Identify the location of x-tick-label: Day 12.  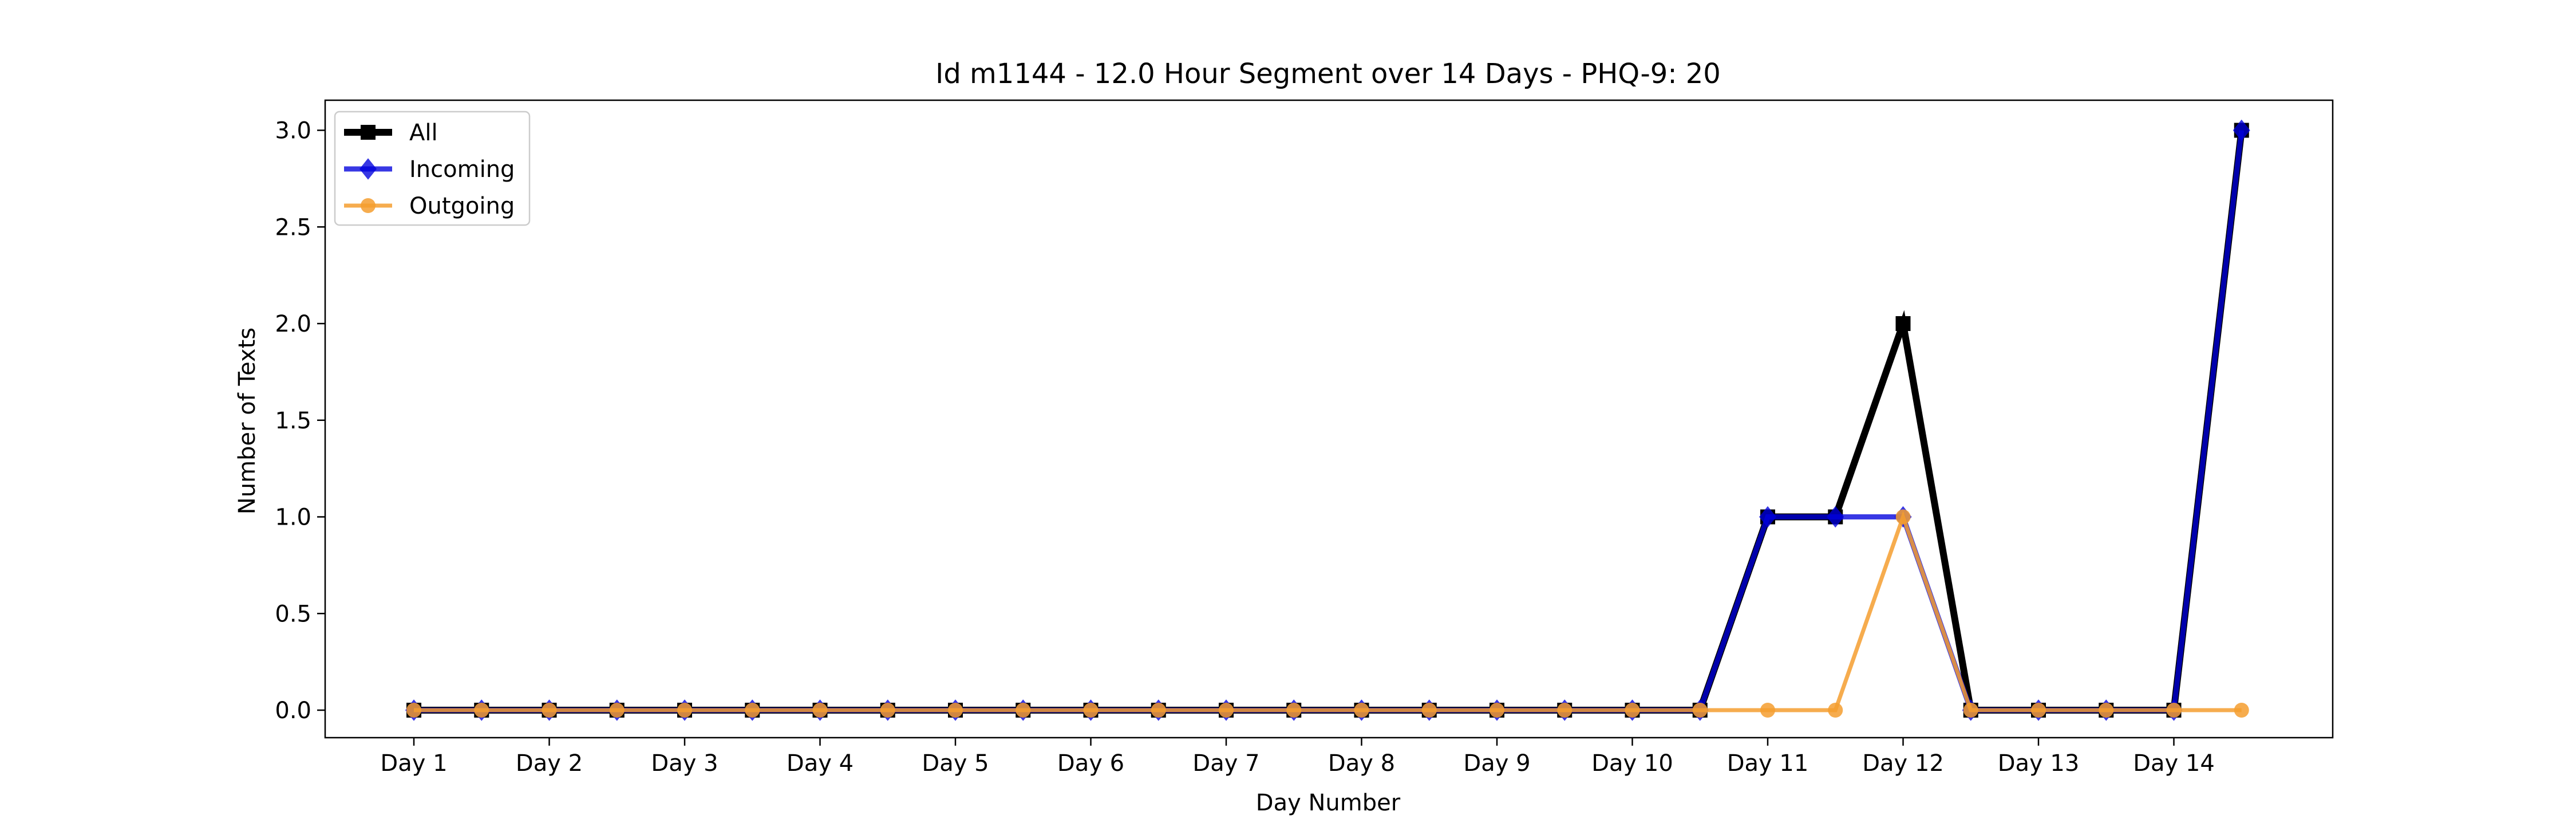
(1903, 764).